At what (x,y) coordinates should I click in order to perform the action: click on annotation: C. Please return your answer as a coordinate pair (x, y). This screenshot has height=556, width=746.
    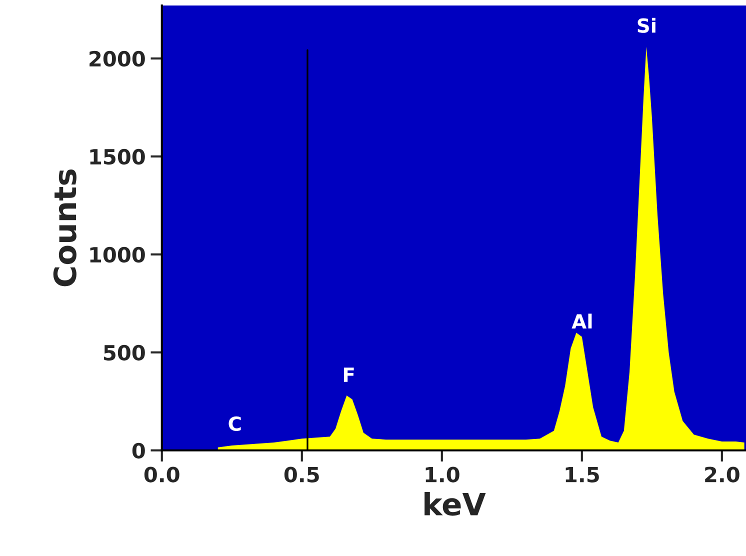
    Looking at the image, I should click on (234, 424).